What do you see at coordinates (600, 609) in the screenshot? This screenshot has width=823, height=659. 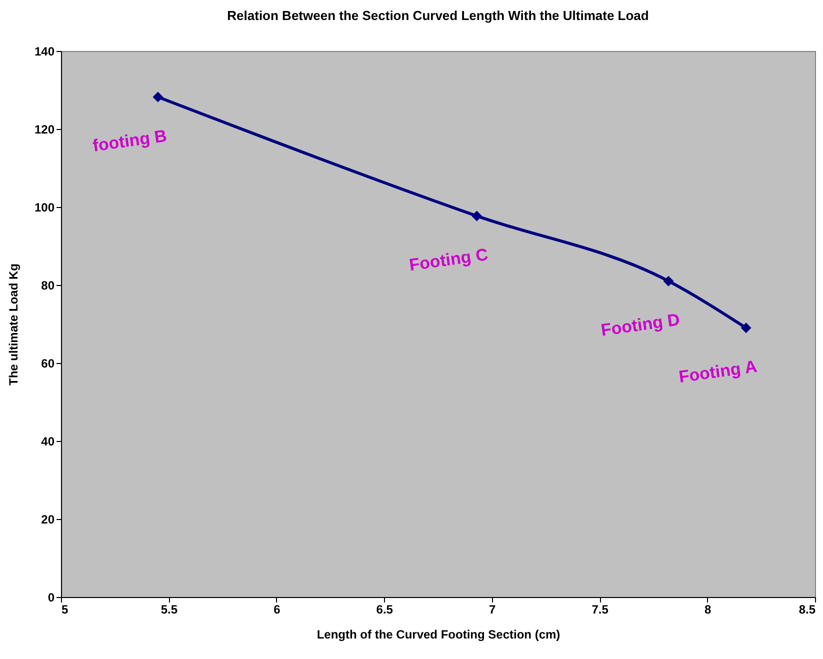 I see `x-tick-label: 7.5` at bounding box center [600, 609].